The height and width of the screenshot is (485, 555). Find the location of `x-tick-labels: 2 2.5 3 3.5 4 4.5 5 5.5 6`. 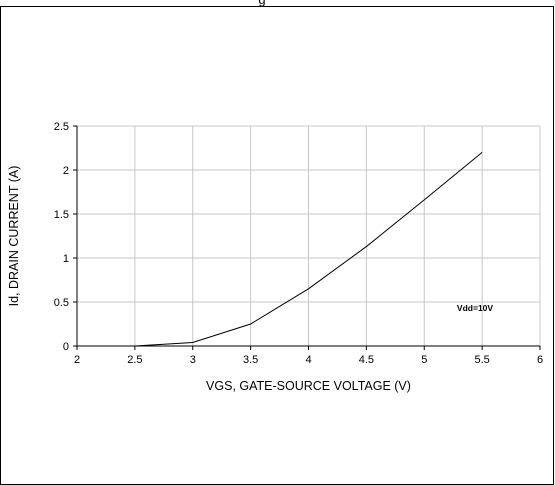

x-tick-labels: 2 2.5 3 3.5 4 4.5 5 5.5 6 is located at coordinates (308, 356).